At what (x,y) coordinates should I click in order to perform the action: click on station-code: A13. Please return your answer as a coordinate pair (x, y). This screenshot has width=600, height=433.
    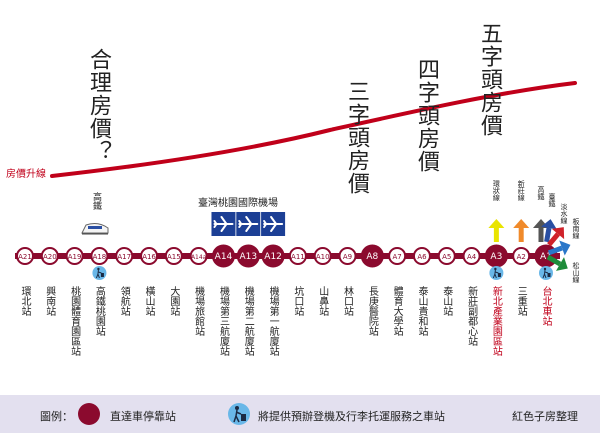
    Looking at the image, I should click on (248, 257).